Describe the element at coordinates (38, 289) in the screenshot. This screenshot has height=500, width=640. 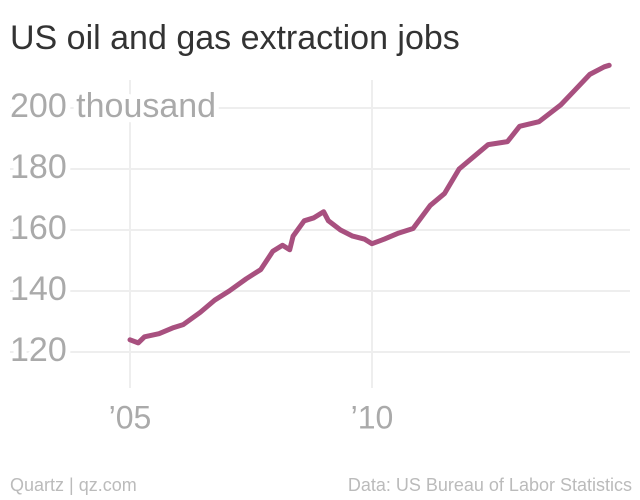
I see `y-tick-label: 140` at that location.